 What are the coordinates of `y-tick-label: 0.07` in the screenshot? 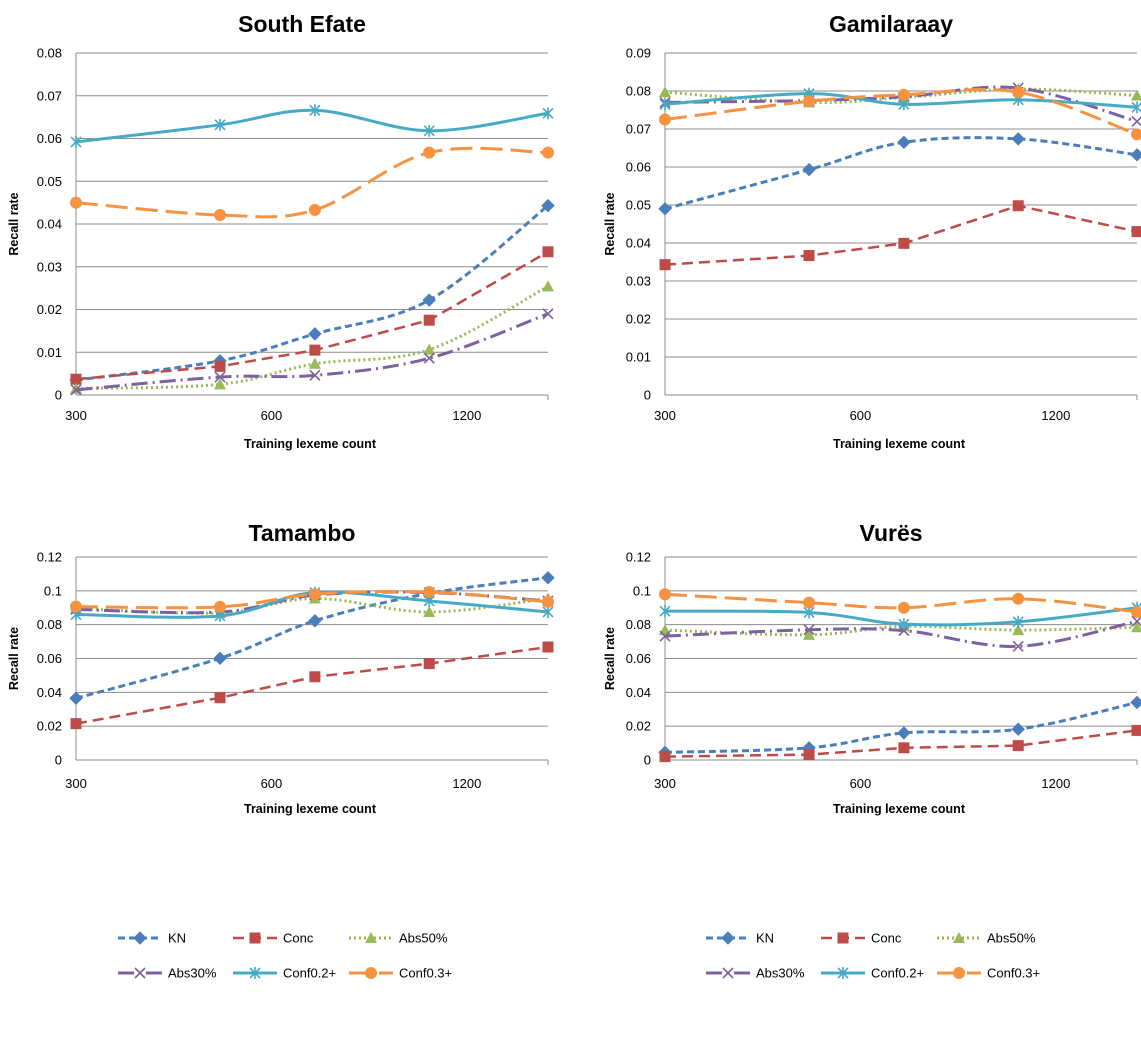 It's located at (49, 95).